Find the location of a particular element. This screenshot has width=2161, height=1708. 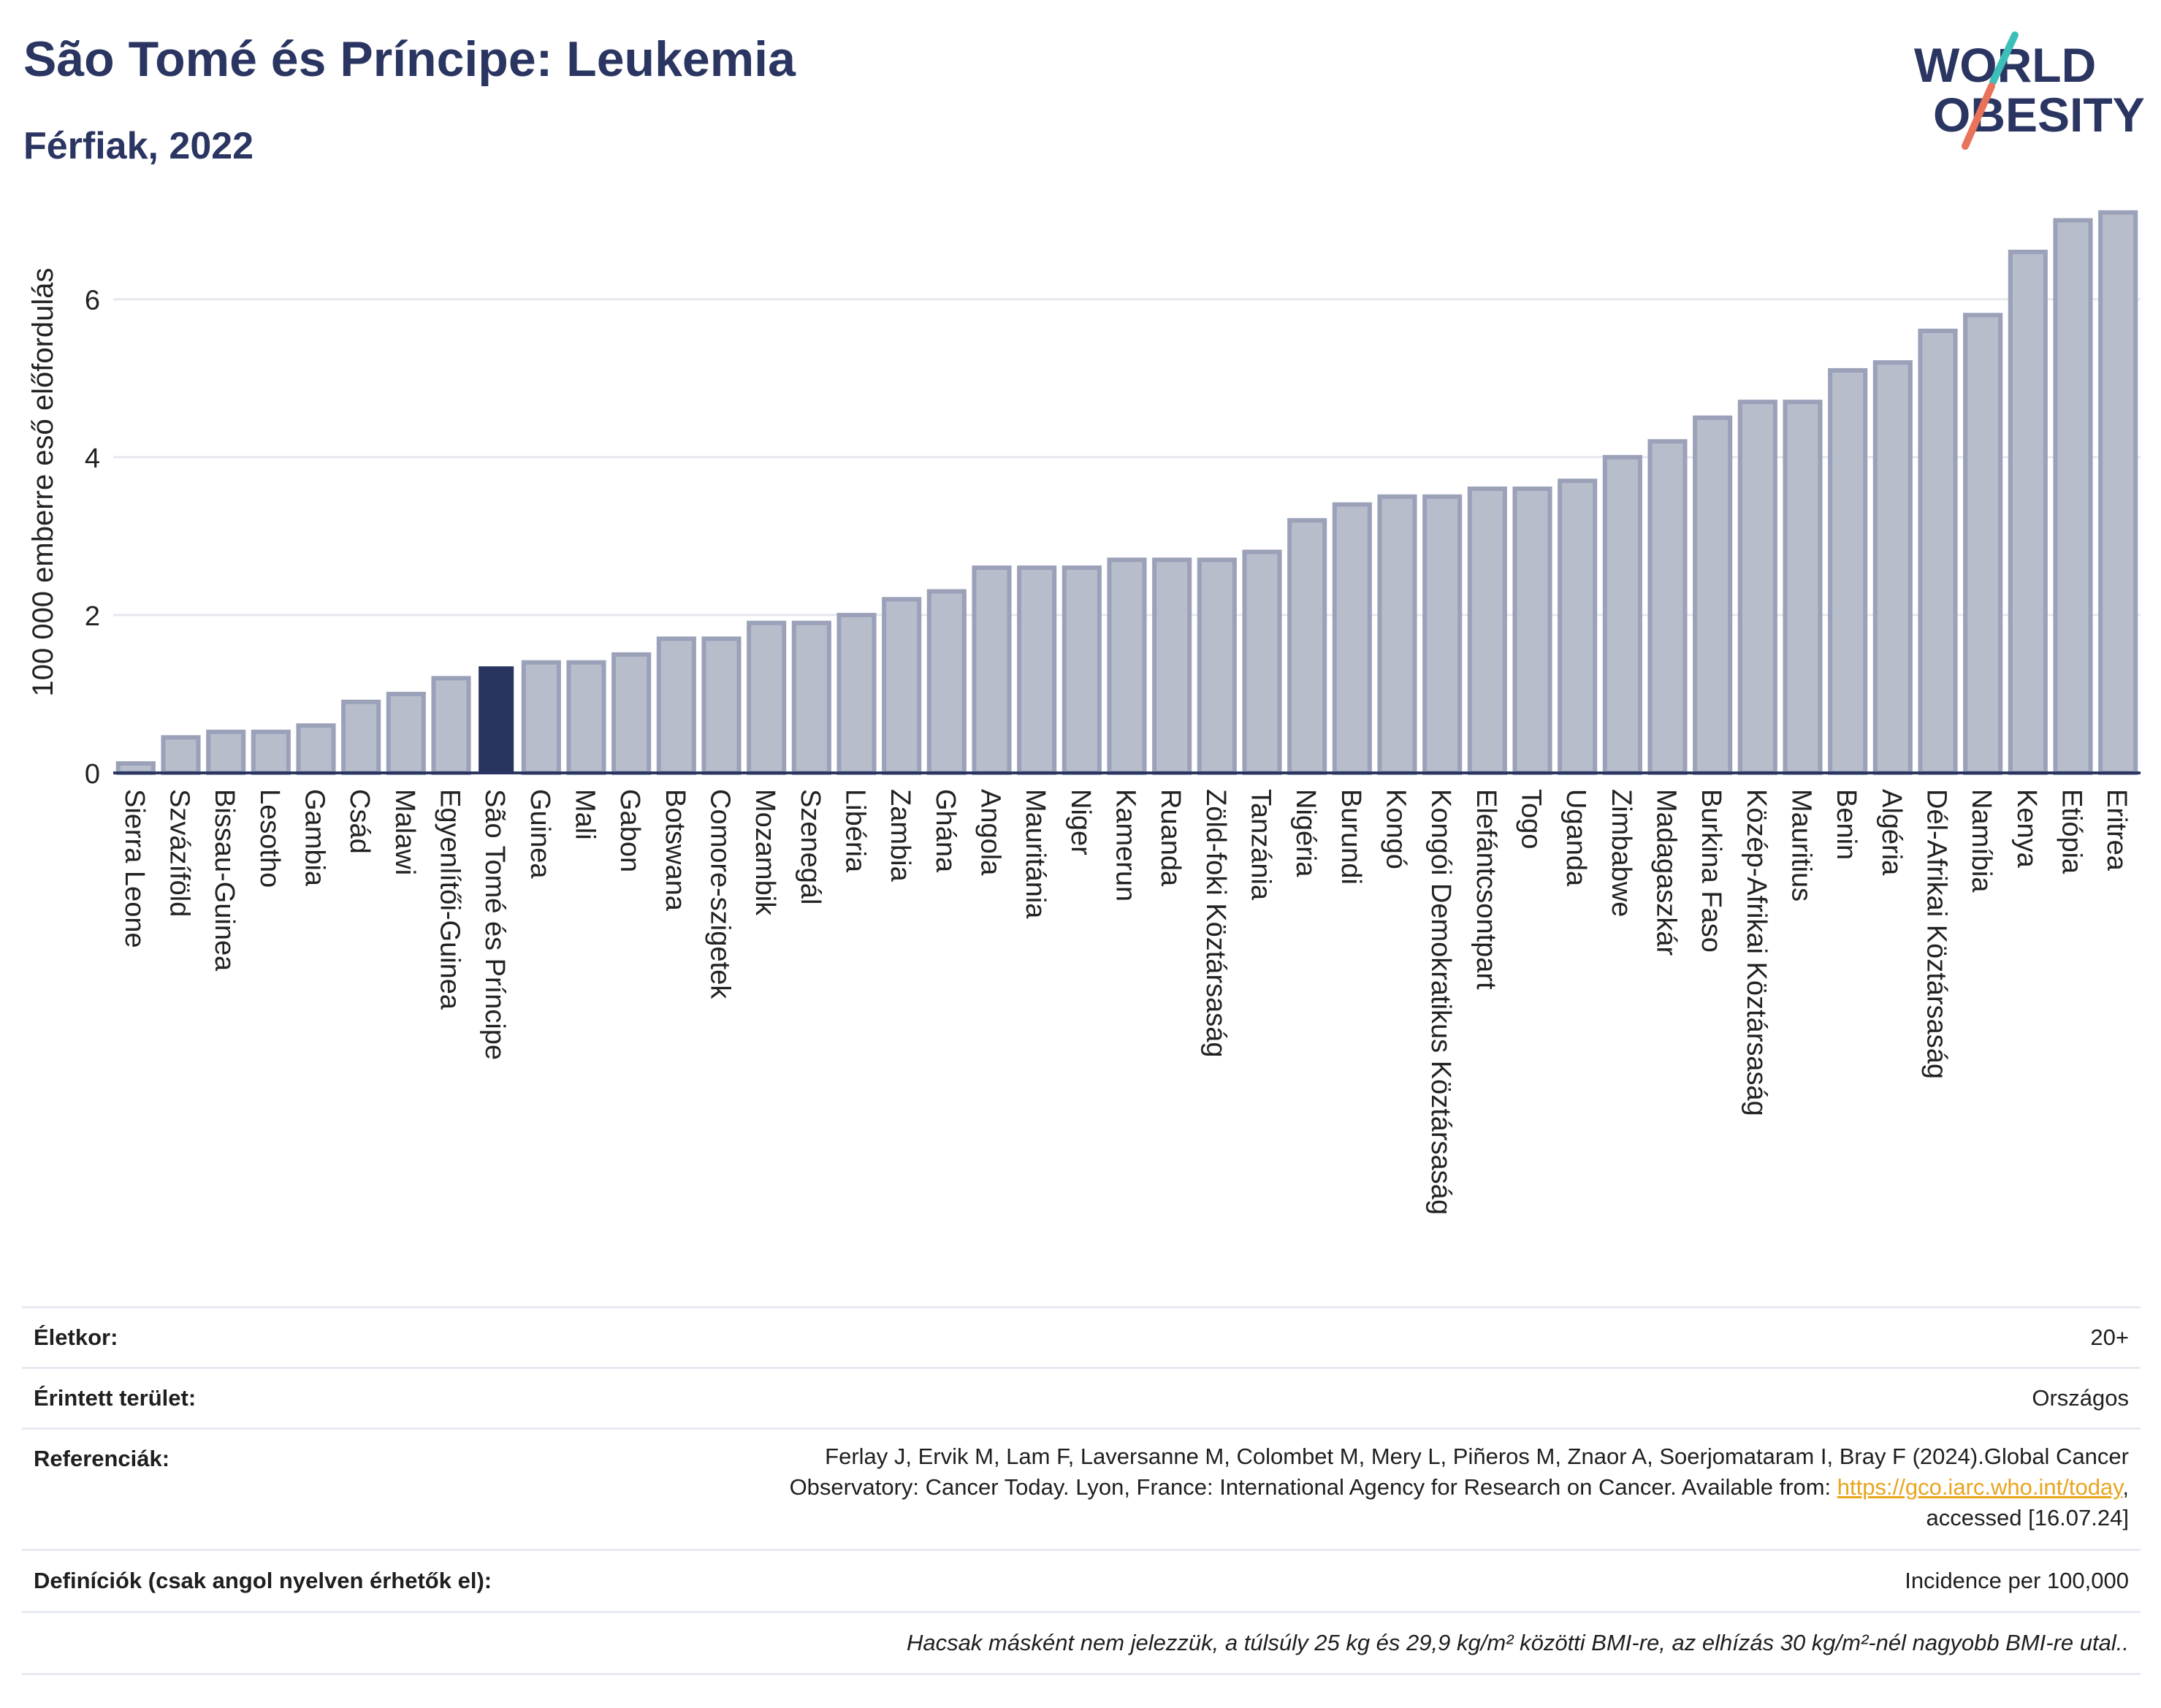

x-tick-label-12: Gabon is located at coordinates (629, 831).